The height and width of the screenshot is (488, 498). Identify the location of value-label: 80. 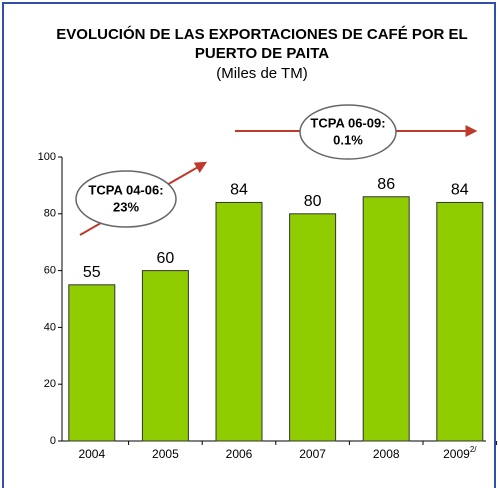
(313, 201).